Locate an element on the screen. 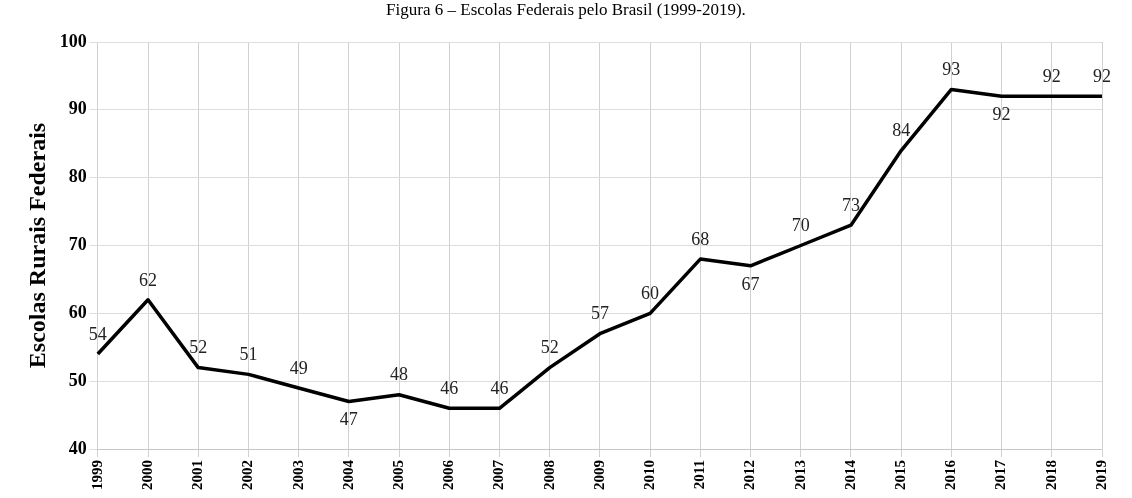 The image size is (1132, 498). x-tick-label: 2011 is located at coordinates (699, 475).